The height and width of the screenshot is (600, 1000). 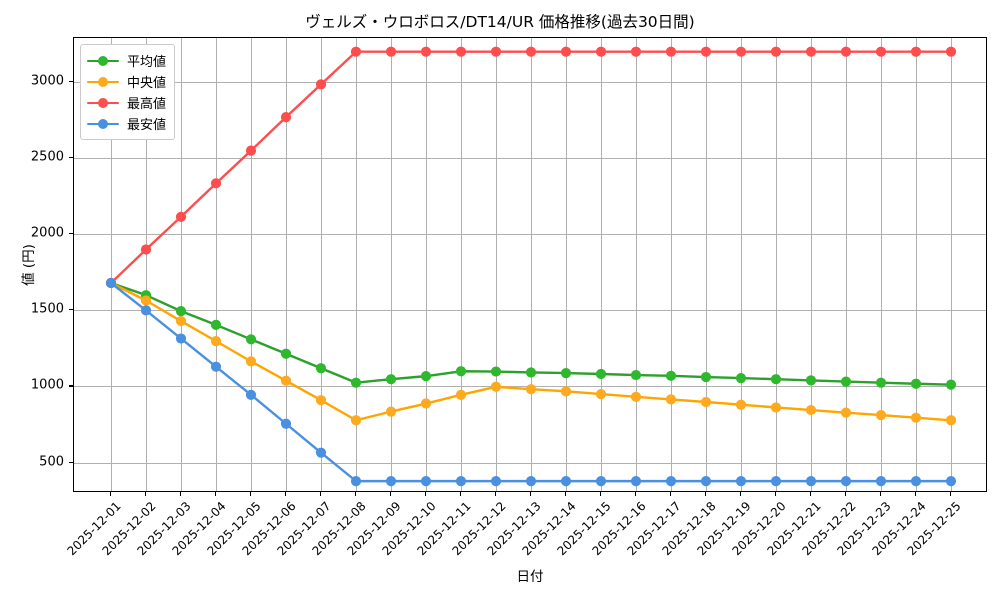 I want to click on chart-legend: 平均値 中央値最高値最安値, so click(x=128, y=92).